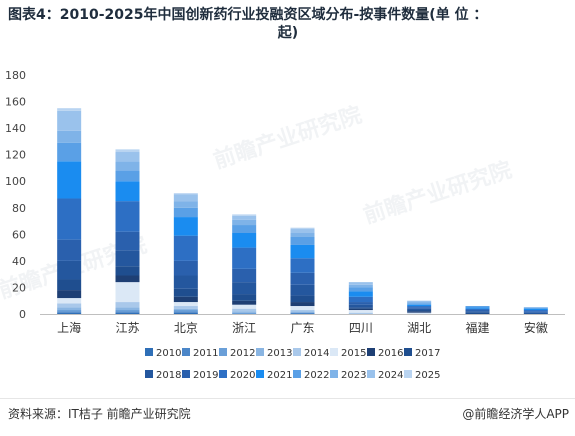  Describe the element at coordinates (242, 353) in the screenshot. I see `legend-entry: 2012` at that location.